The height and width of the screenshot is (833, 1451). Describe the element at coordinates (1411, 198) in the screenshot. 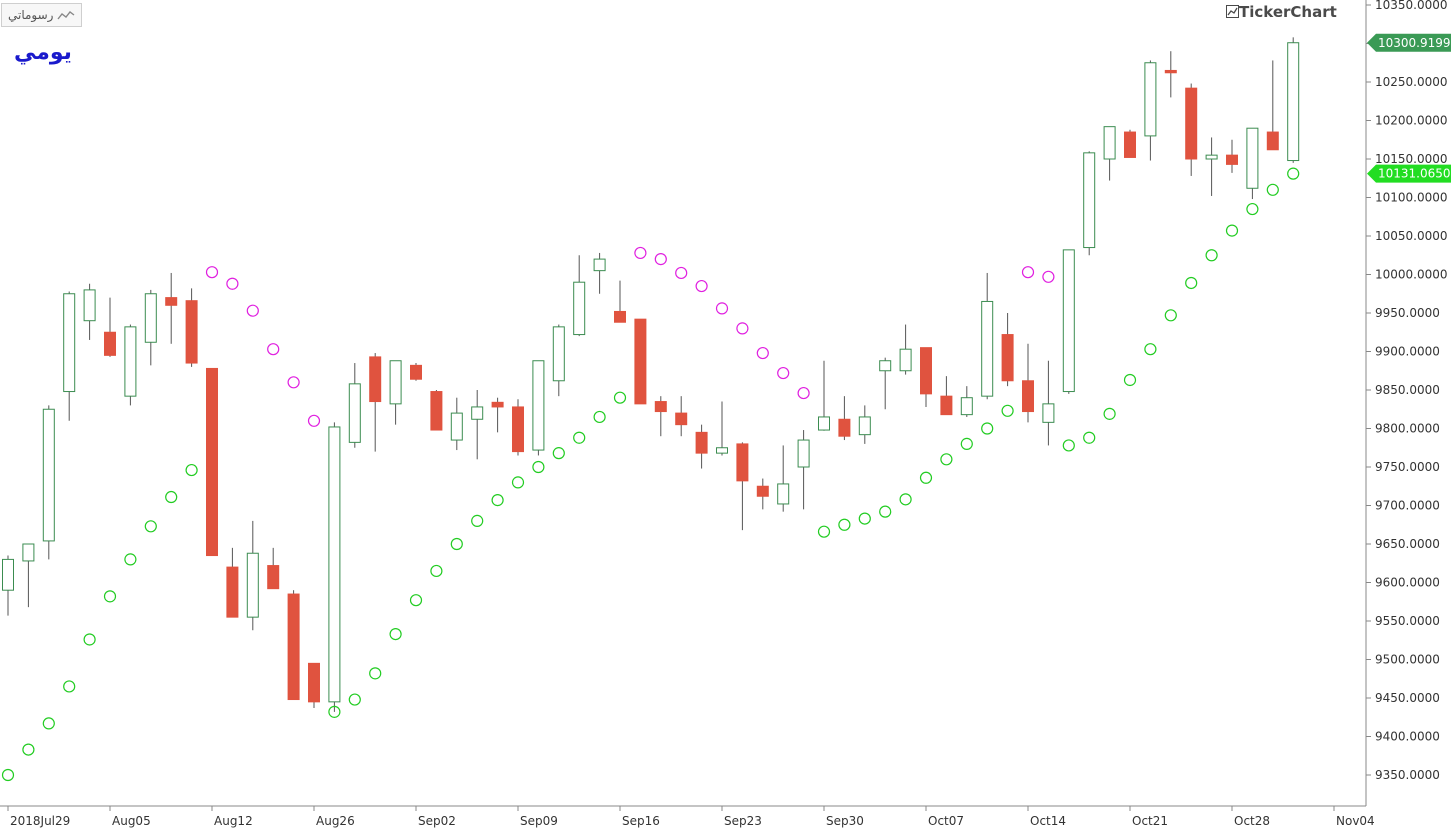

I see `y-tick-label: 10100.0000` at that location.